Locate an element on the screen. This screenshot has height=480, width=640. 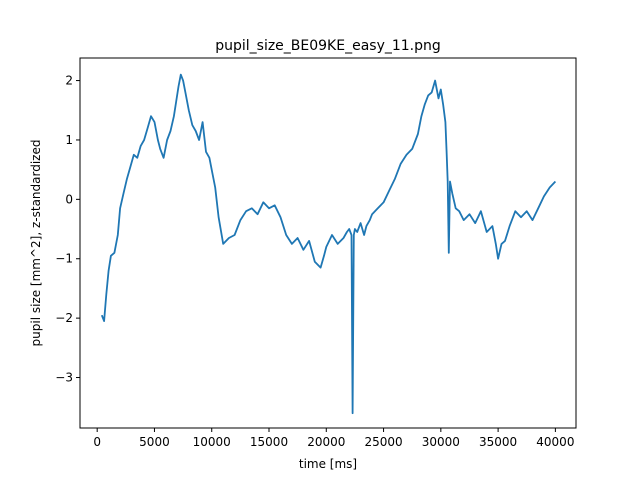
x-tick-label: 25000 is located at coordinates (383, 442).